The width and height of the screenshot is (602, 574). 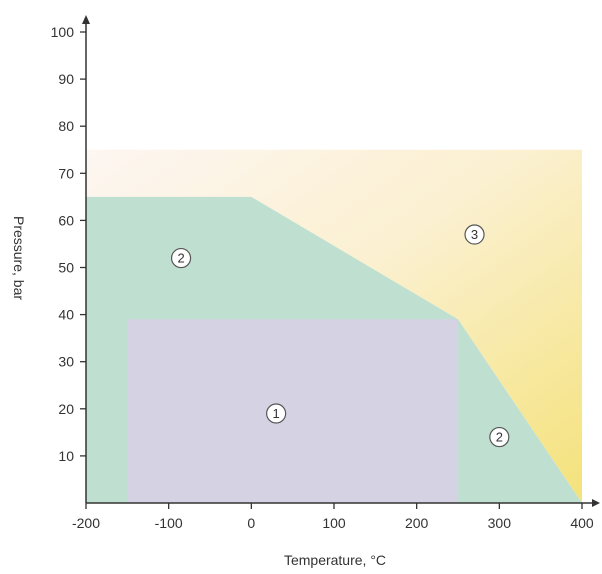 I want to click on y-axis-arrow, so click(x=86, y=19).